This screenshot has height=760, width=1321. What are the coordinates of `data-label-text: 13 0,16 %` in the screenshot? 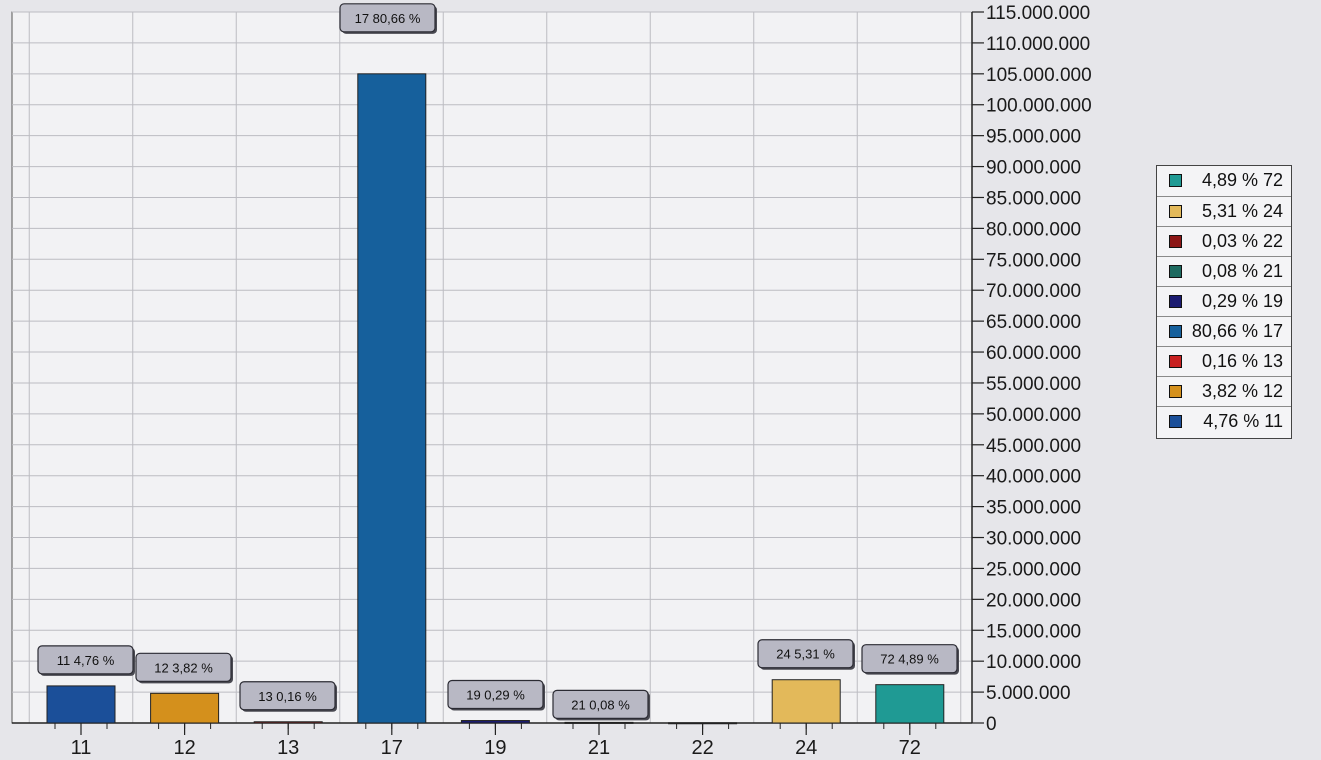 It's located at (287, 696).